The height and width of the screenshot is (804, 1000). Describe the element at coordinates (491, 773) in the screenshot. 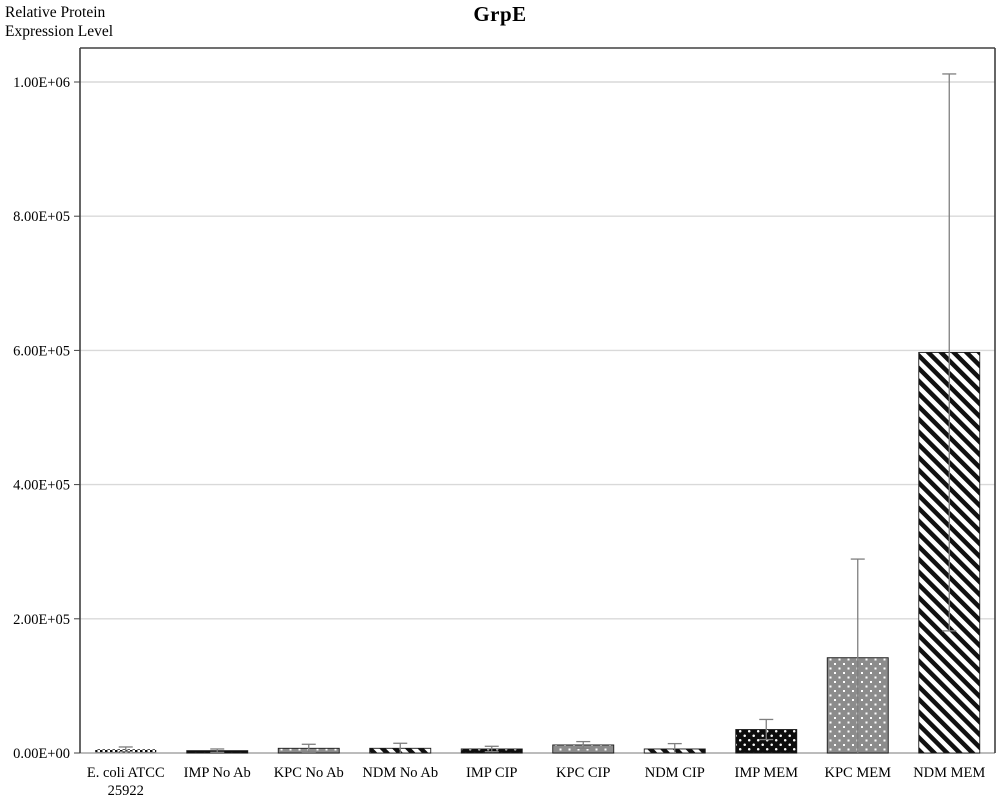

I see `x-category-label: IMP CIP` at that location.